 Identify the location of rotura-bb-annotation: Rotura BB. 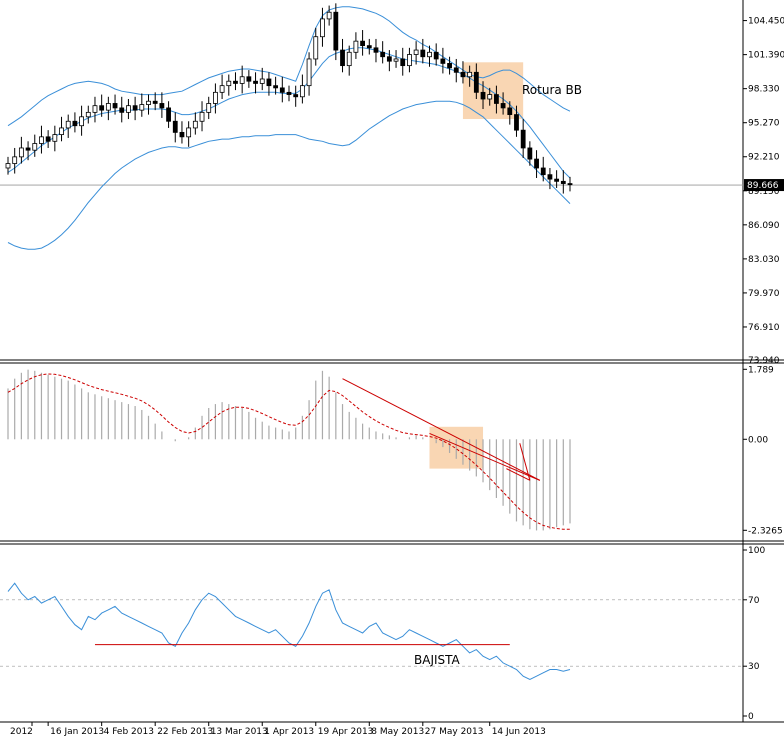
(552, 90).